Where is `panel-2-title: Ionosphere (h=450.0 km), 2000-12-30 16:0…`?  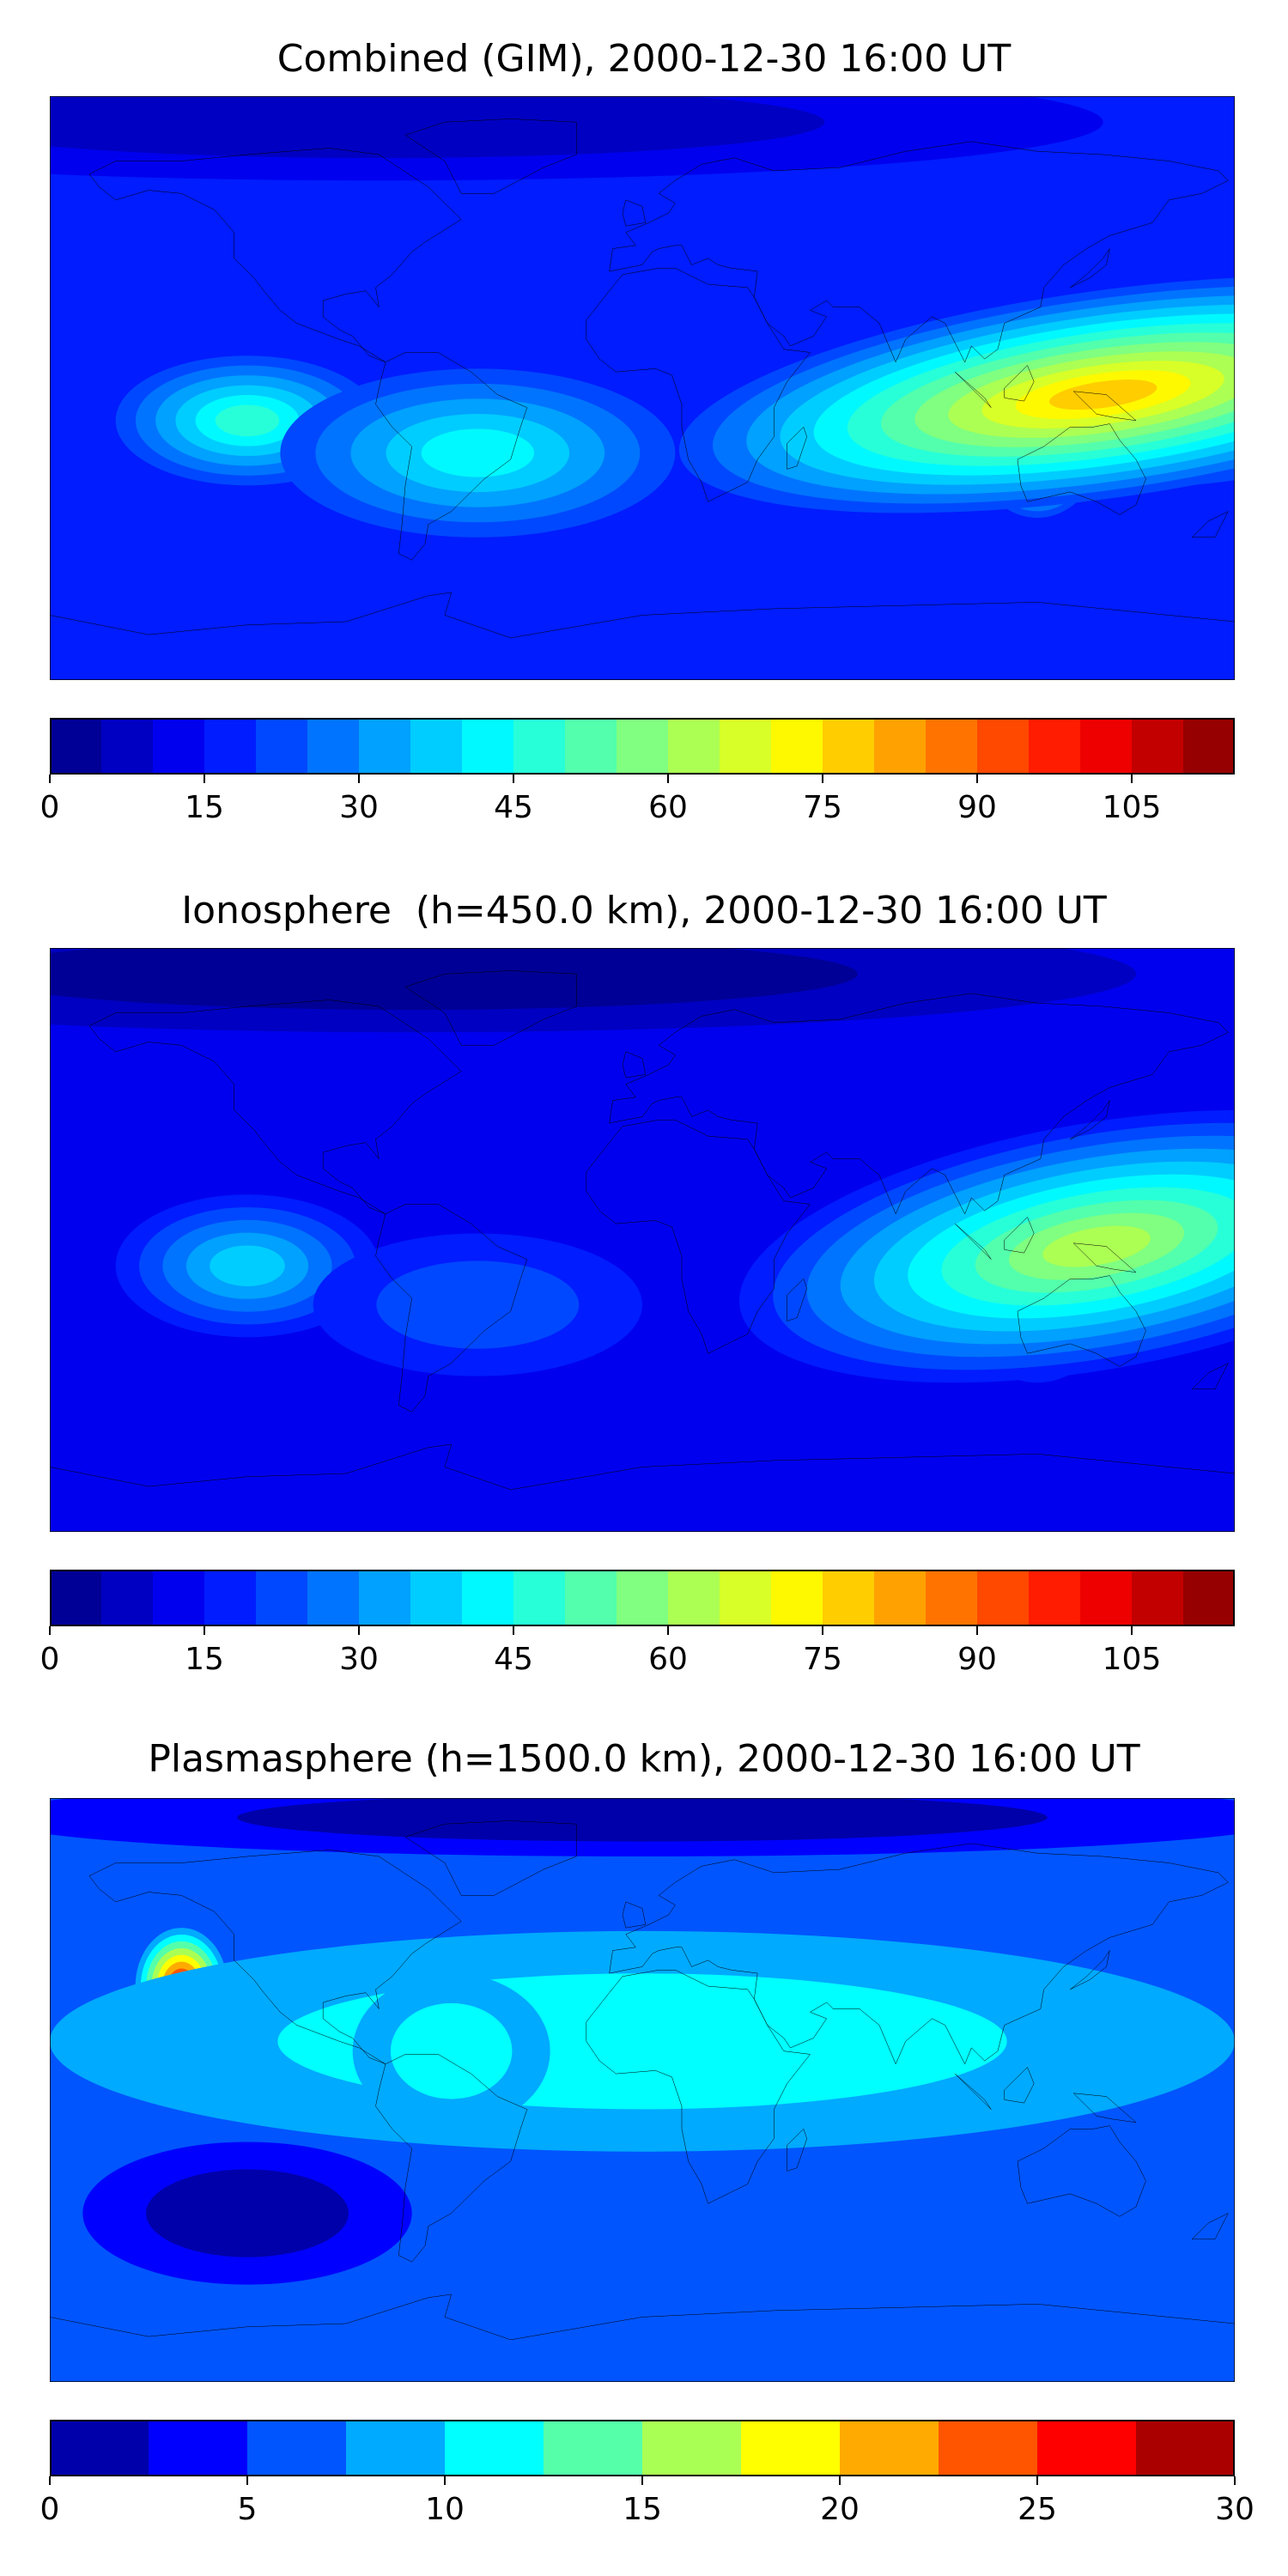 panel-2-title: Ionosphere (h=450.0 km), 2000-12-30 16:0… is located at coordinates (644, 911).